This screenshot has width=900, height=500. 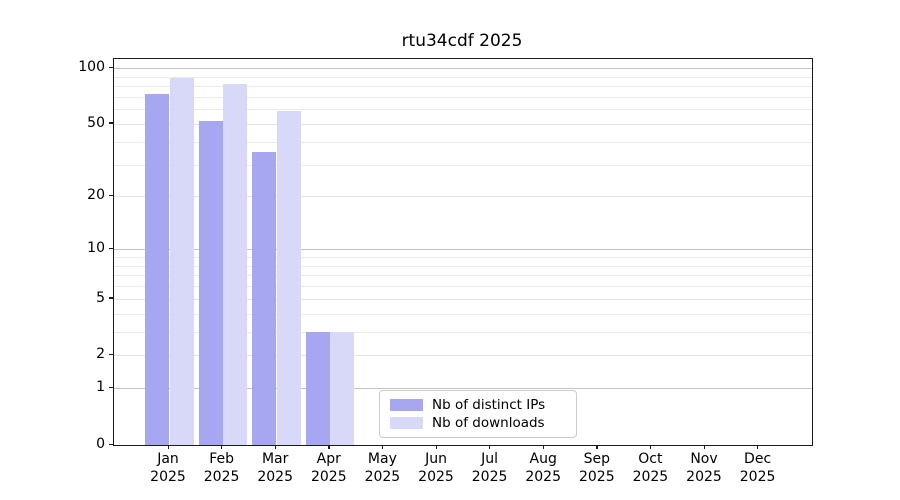 What do you see at coordinates (436, 447) in the screenshot?
I see `x-tick-mark-jun` at bounding box center [436, 447].